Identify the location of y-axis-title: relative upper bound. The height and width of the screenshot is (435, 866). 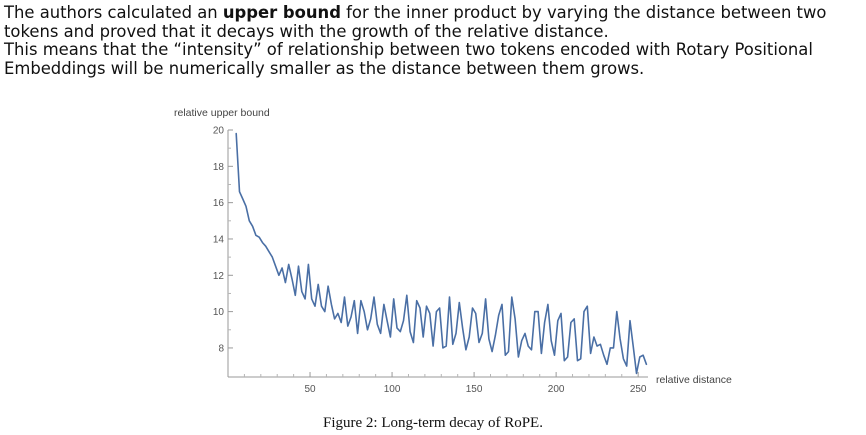
(222, 113).